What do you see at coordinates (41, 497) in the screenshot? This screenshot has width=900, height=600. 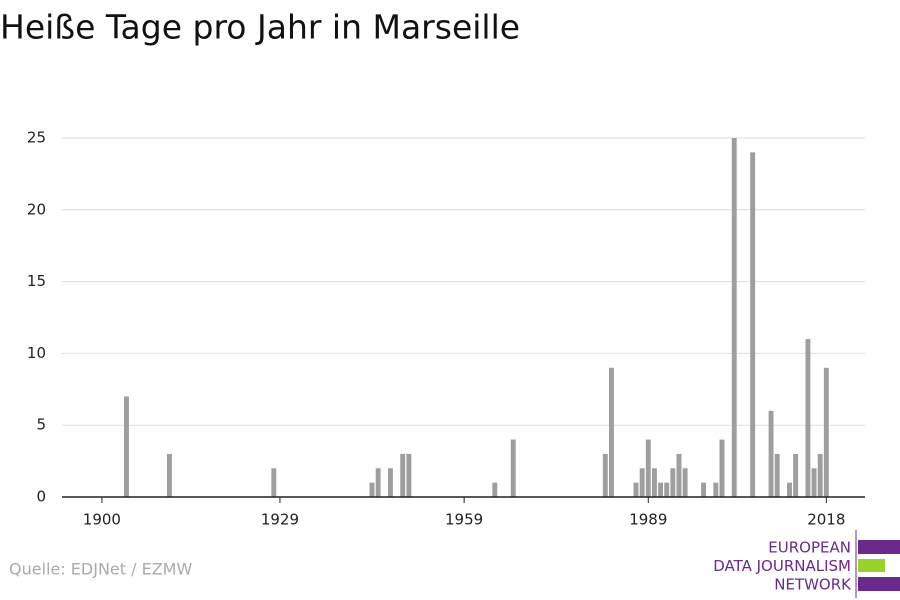 I see `y-tick-label: 0` at bounding box center [41, 497].